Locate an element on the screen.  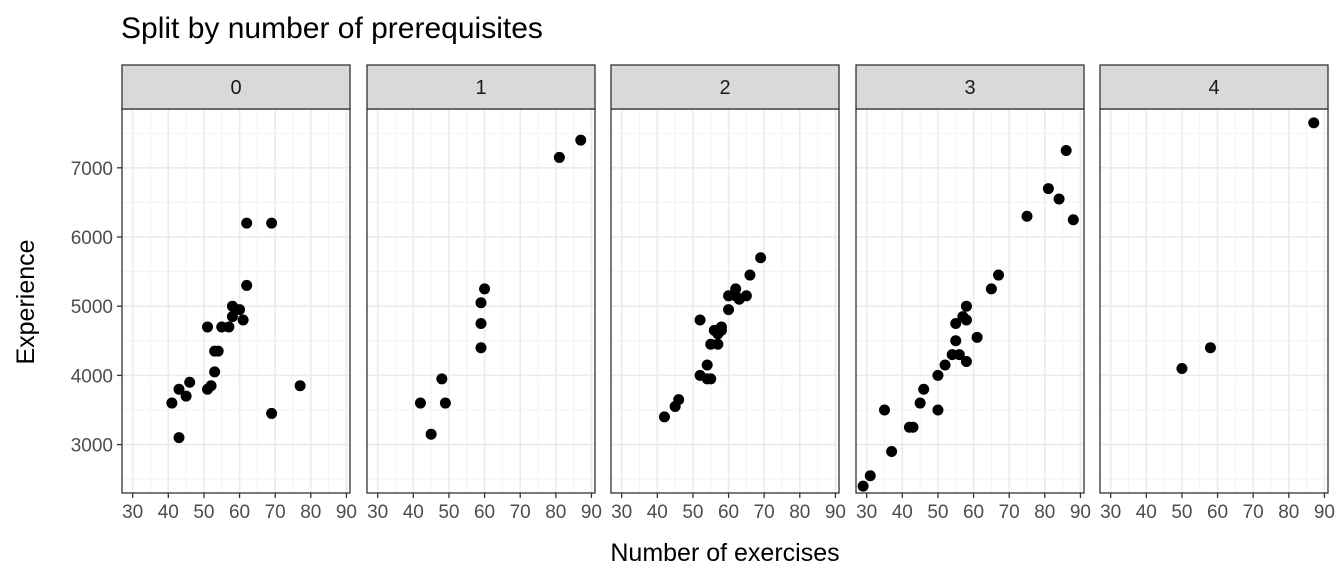
chart-title: Split by number of prerequisites is located at coordinates (332, 28).